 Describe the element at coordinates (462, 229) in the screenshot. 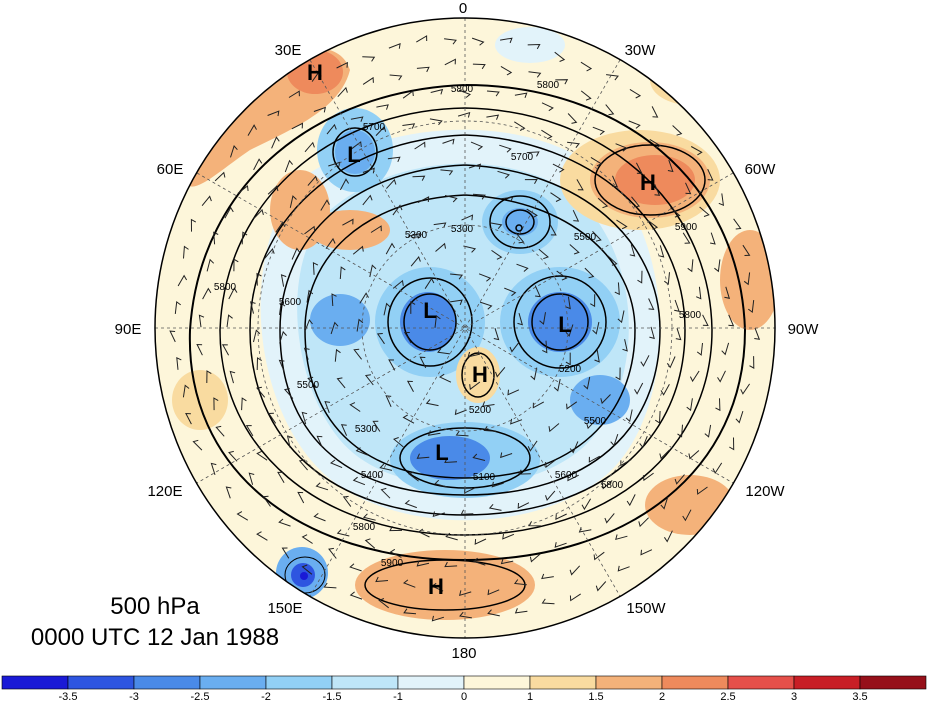

I see `contour-label: 5300` at that location.